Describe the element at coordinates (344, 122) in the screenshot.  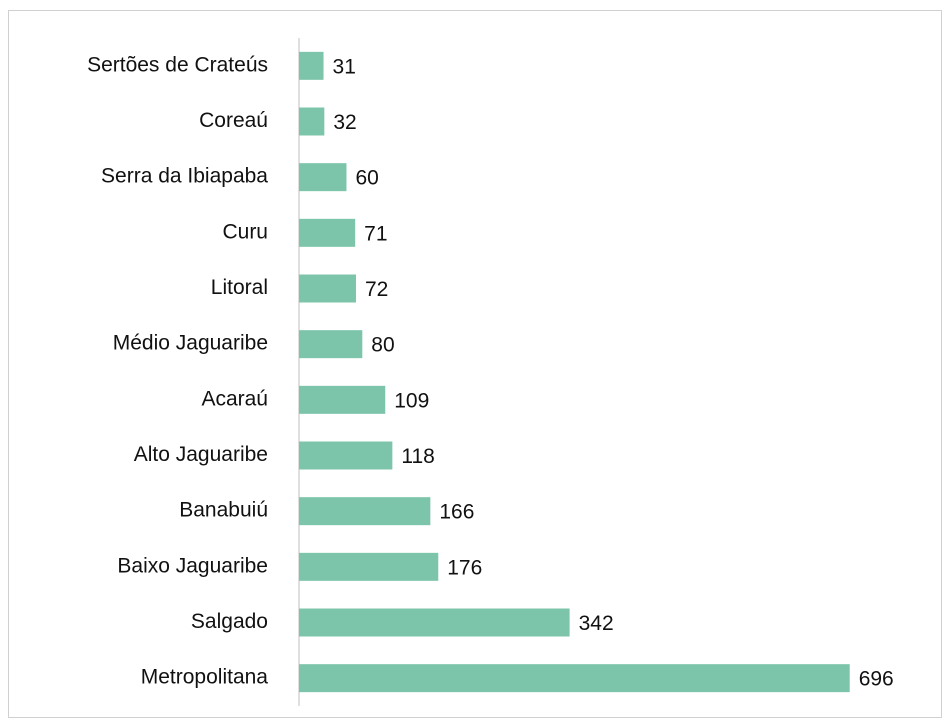
I see `data-label: 32` at that location.